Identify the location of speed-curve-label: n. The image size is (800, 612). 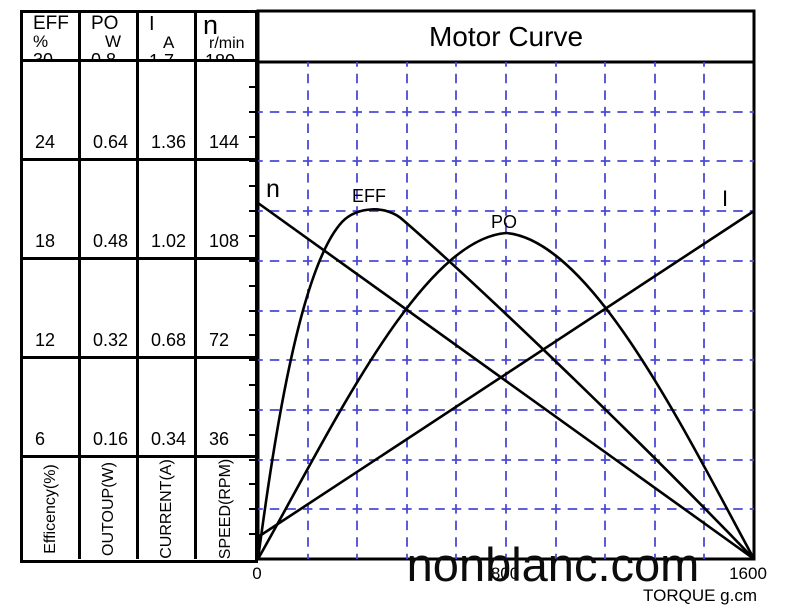
(273, 189).